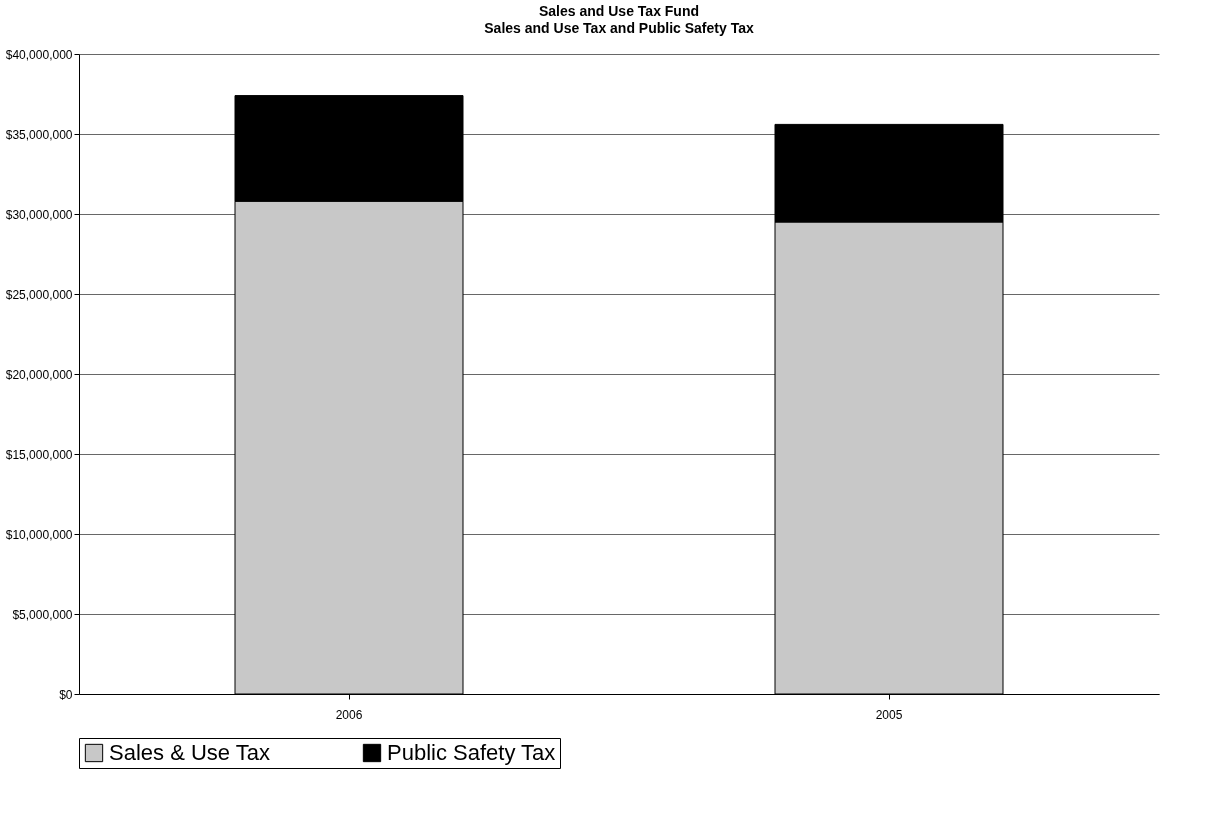  What do you see at coordinates (39, 374) in the screenshot?
I see `y-tick-label: $20,000,000` at bounding box center [39, 374].